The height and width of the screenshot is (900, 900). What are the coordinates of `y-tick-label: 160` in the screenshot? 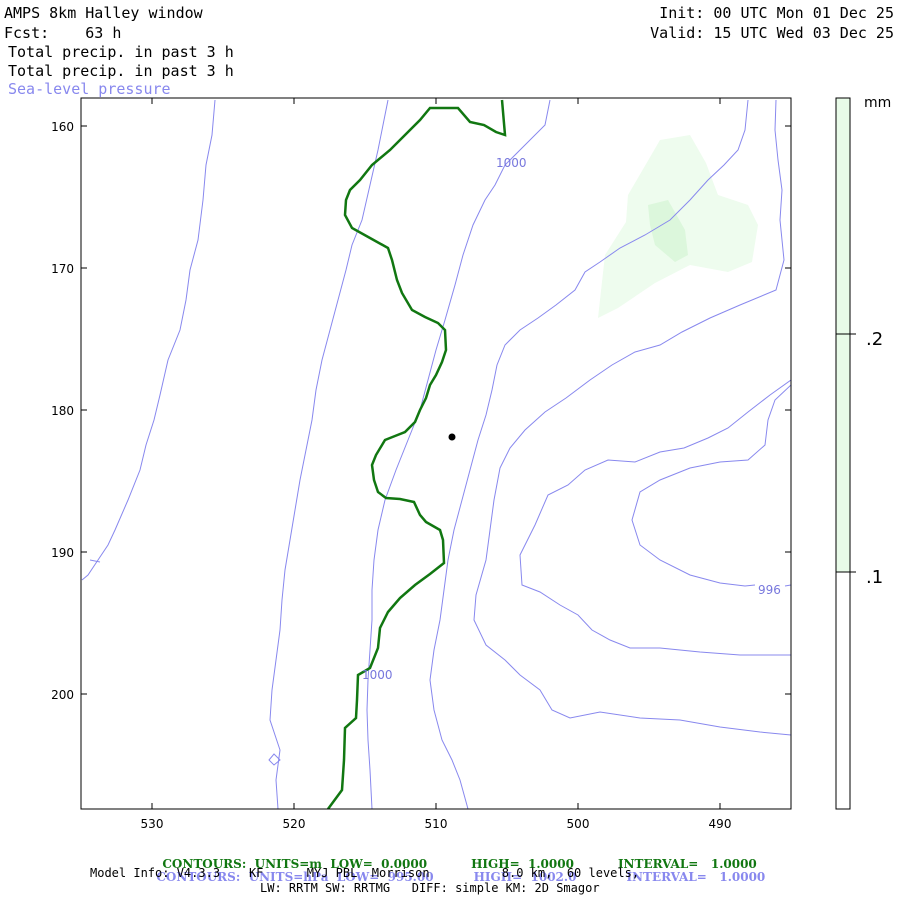 It's located at (62, 127).